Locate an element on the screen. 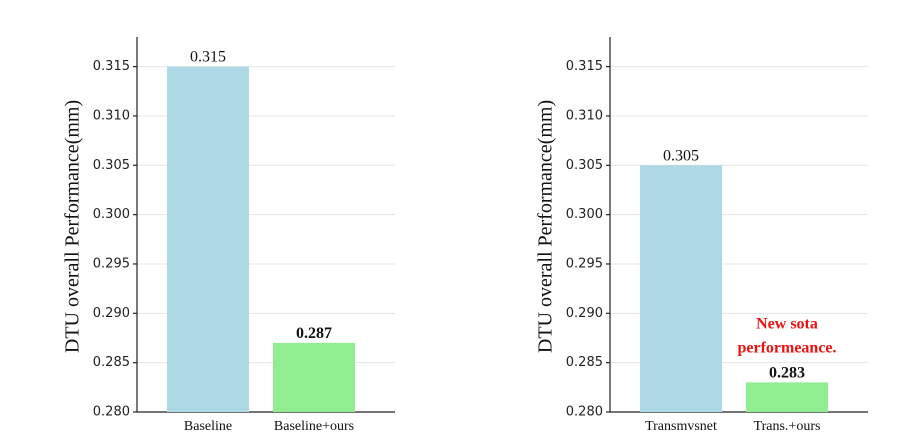  x-tick-label: Trans.+ours is located at coordinates (787, 426).